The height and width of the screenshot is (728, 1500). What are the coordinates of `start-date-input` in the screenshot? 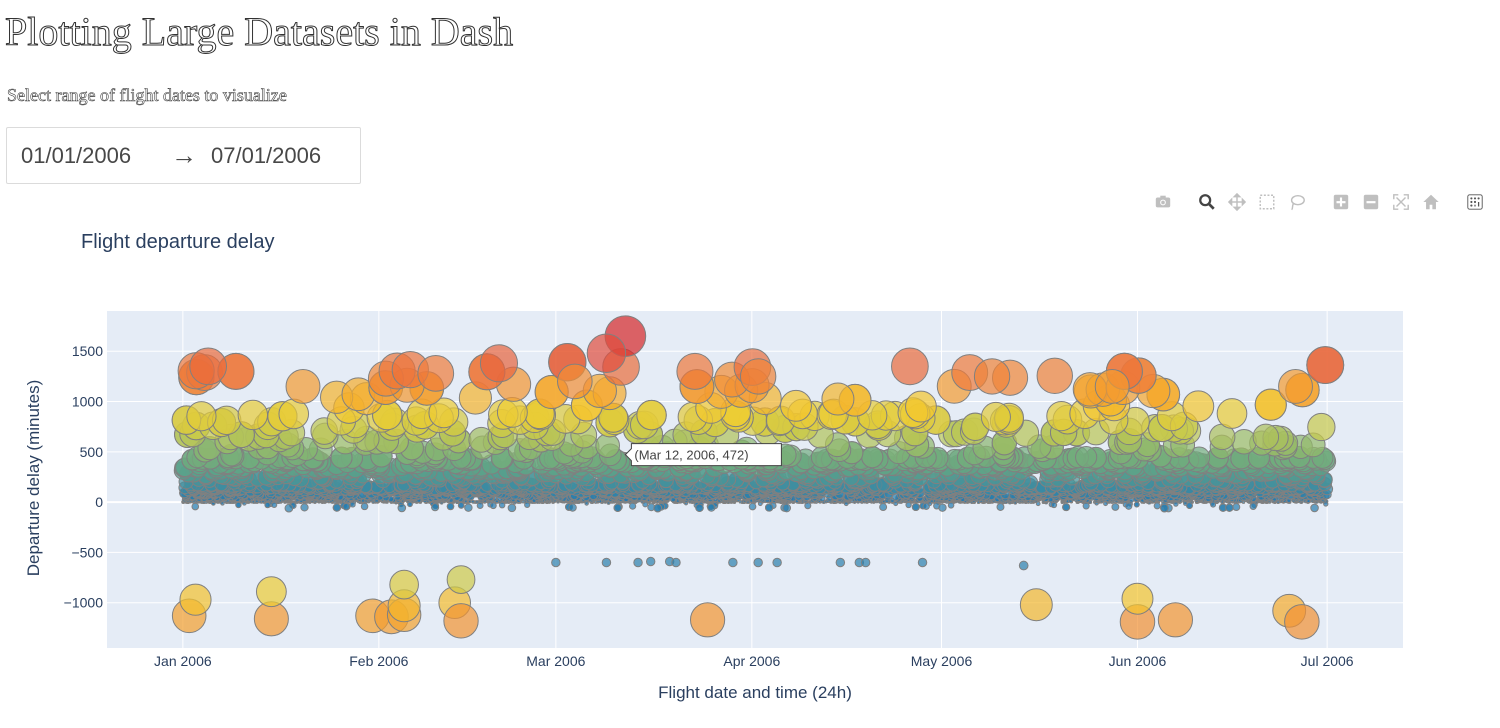 It's located at (86, 155).